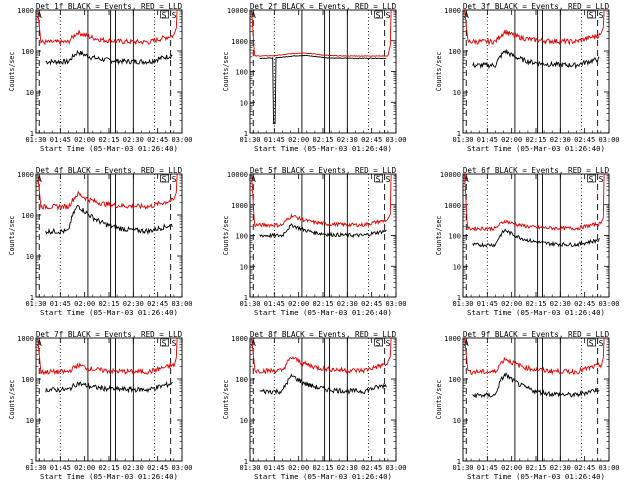 Image resolution: width=640 pixels, height=480 pixels. What do you see at coordinates (323, 6) in the screenshot?
I see `panel-title: Det 2f BLACK = Events, RED = LLD` at bounding box center [323, 6].